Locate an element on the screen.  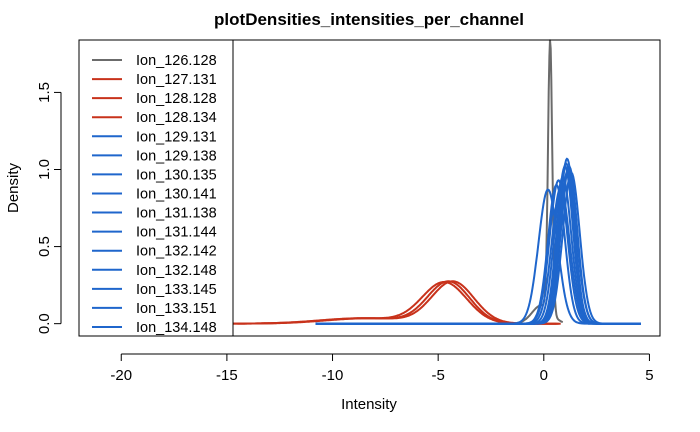
x-tick-label: -10 is located at coordinates (333, 375).